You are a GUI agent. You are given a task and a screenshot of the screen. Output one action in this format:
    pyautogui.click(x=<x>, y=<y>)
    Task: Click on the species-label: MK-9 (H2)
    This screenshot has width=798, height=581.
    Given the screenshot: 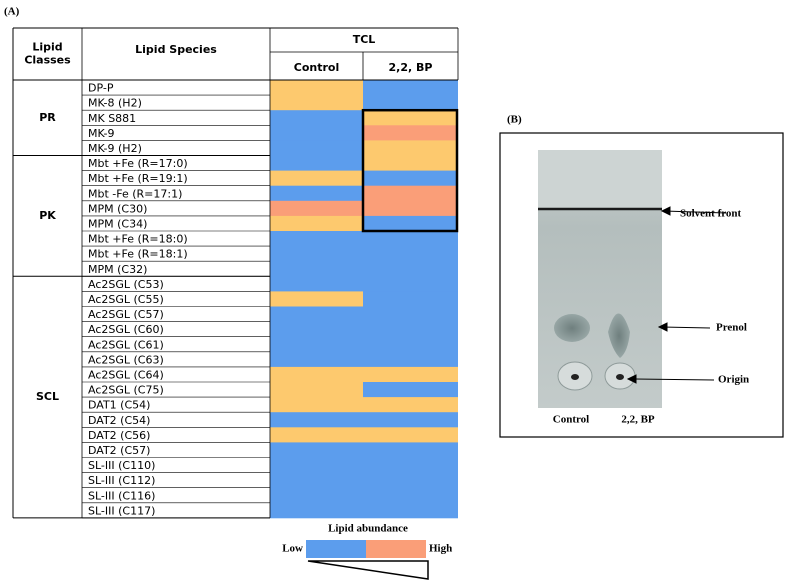 What is the action you would take?
    pyautogui.click(x=115, y=148)
    